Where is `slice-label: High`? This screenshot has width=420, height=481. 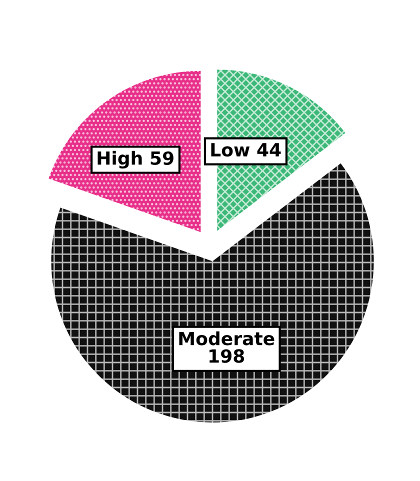 slice-label: High is located at coordinates (120, 159).